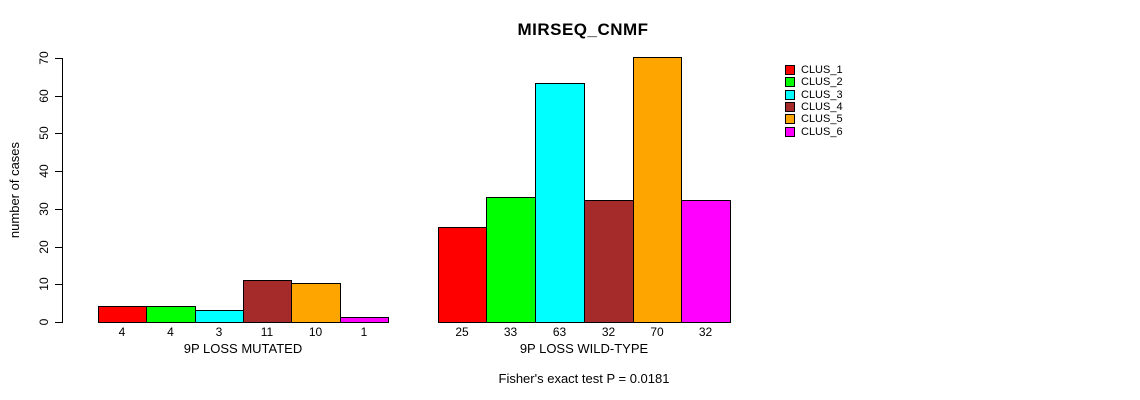 This screenshot has width=1140, height=400. Describe the element at coordinates (315, 332) in the screenshot. I see `bar-value-label: 10` at that location.